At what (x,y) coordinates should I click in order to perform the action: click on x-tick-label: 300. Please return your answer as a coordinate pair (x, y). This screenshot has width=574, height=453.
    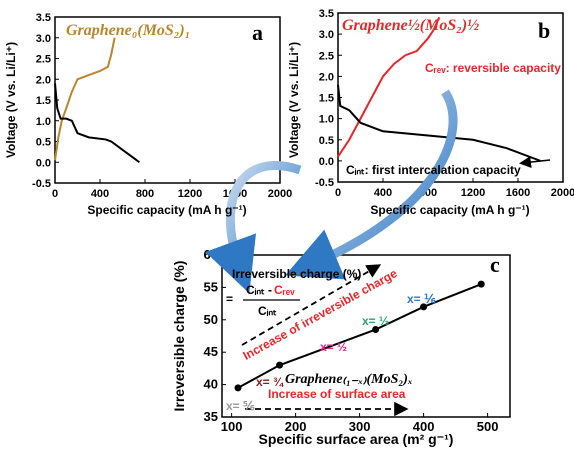
    Looking at the image, I should click on (360, 426).